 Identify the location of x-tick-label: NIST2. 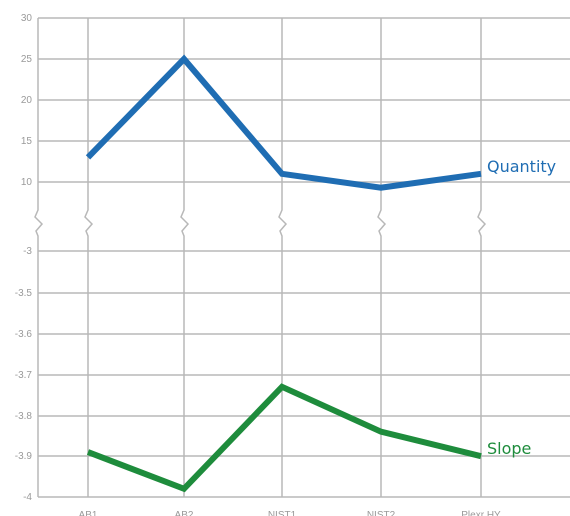
(381, 513).